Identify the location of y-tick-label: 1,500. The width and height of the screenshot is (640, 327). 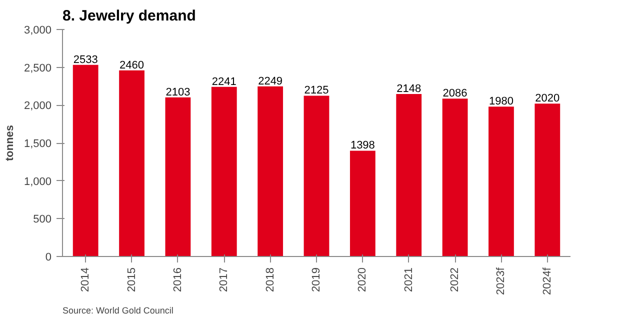
(38, 144).